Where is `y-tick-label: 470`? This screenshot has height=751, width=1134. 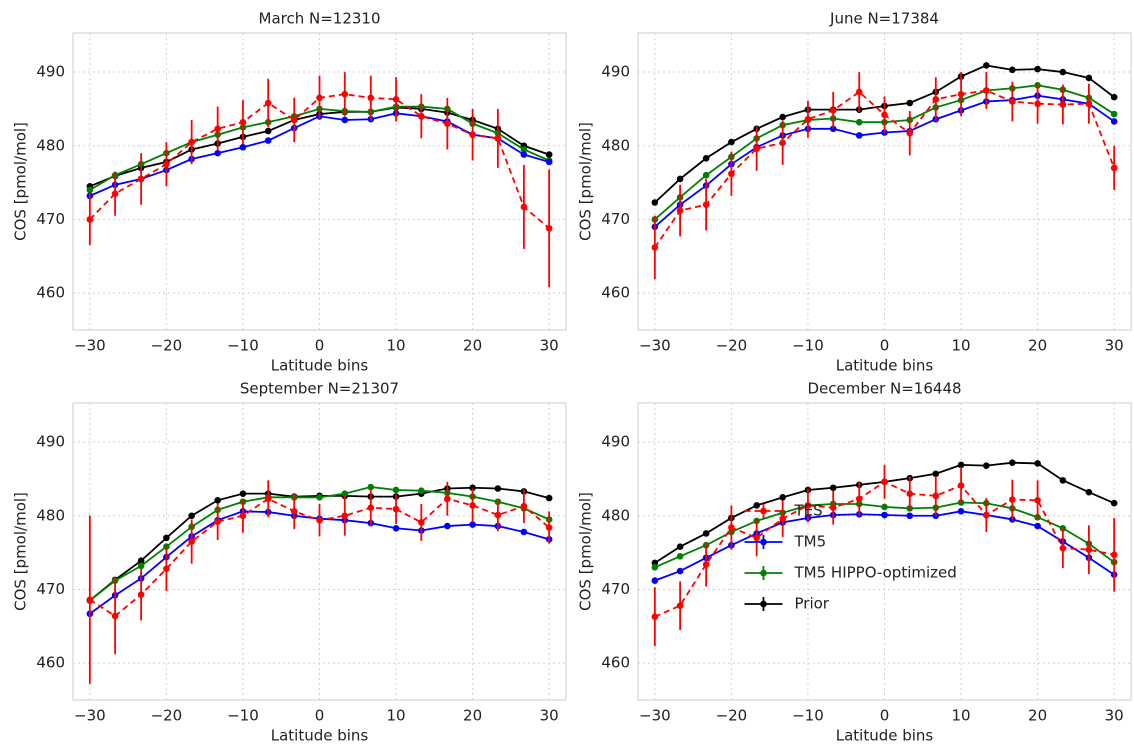
y-tick-label: 470 is located at coordinates (50, 589).